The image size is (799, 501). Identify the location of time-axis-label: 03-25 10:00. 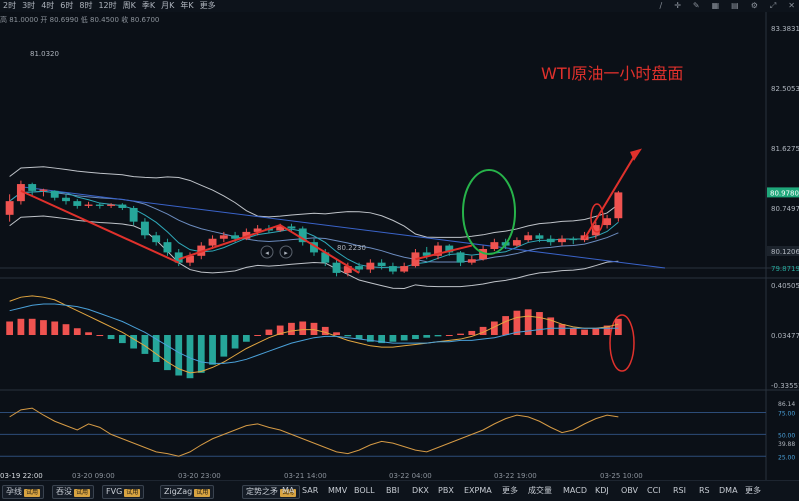
(621, 476).